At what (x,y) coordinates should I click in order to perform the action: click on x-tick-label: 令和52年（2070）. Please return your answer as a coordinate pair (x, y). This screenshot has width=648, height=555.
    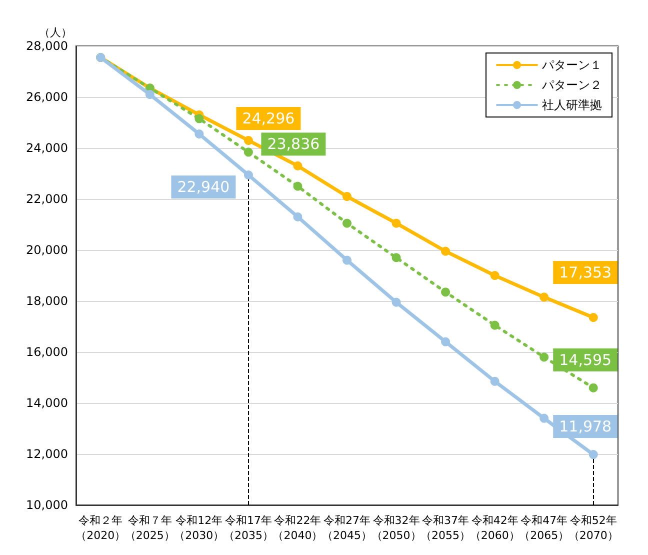
    Looking at the image, I should click on (593, 528).